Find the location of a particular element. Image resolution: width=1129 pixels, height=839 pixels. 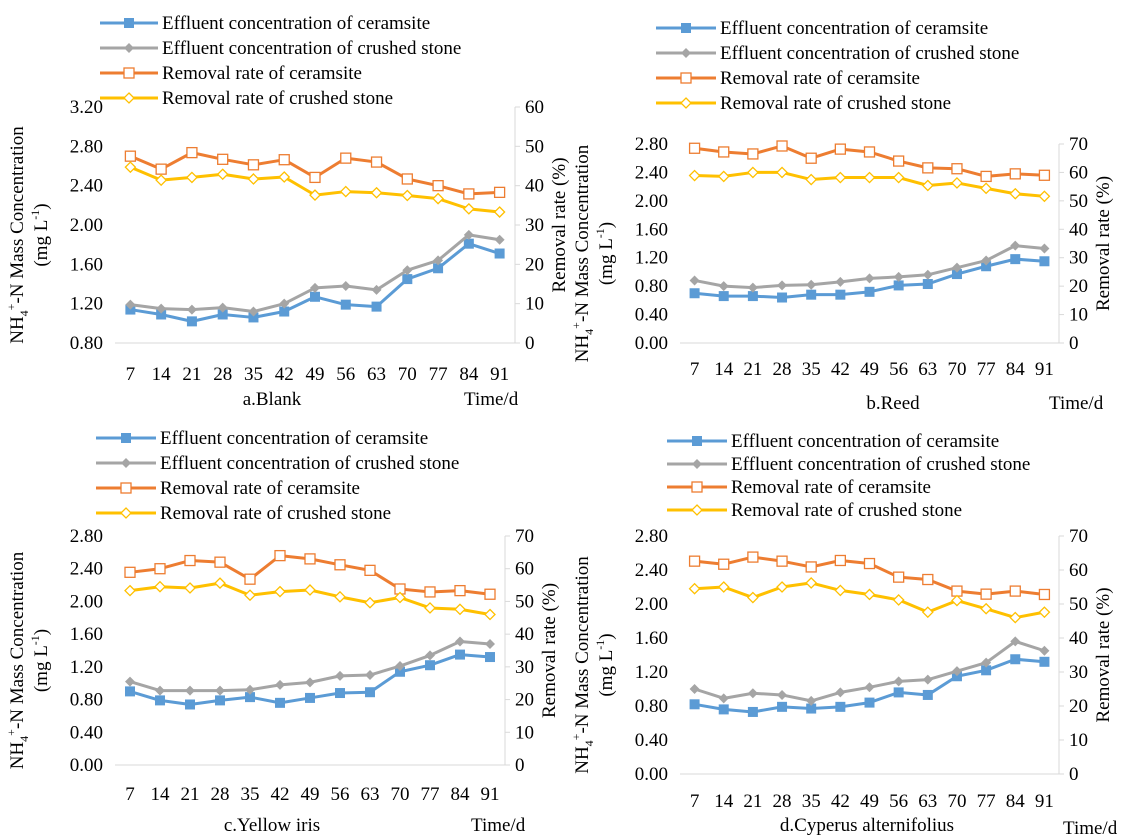

legend-marker-rate_ceramsite is located at coordinates (129, 73).